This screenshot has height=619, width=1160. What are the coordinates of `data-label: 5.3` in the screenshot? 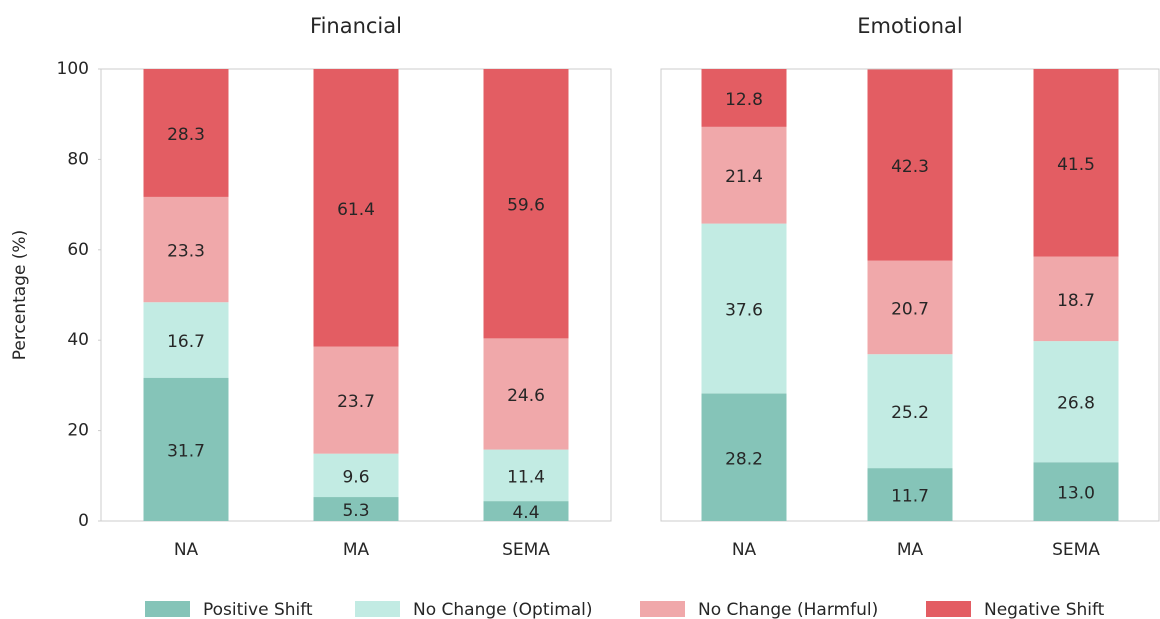 It's located at (355, 511).